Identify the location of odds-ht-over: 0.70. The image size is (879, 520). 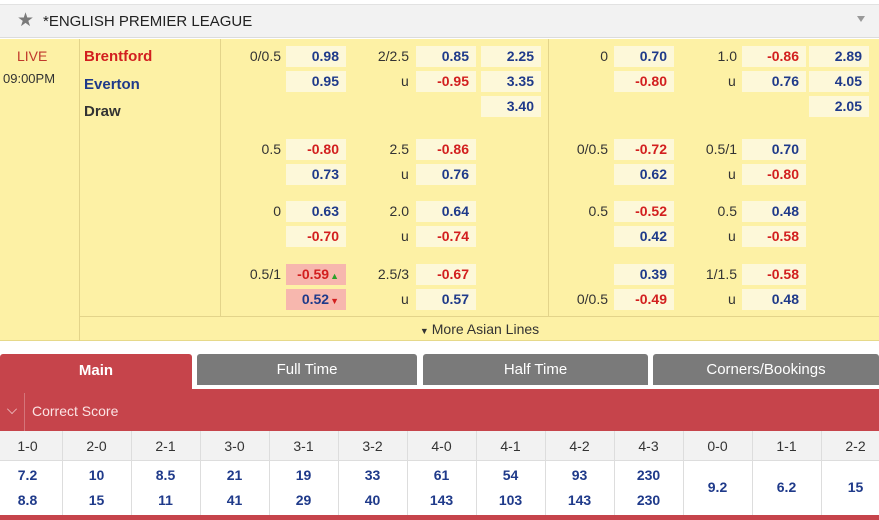
(774, 149).